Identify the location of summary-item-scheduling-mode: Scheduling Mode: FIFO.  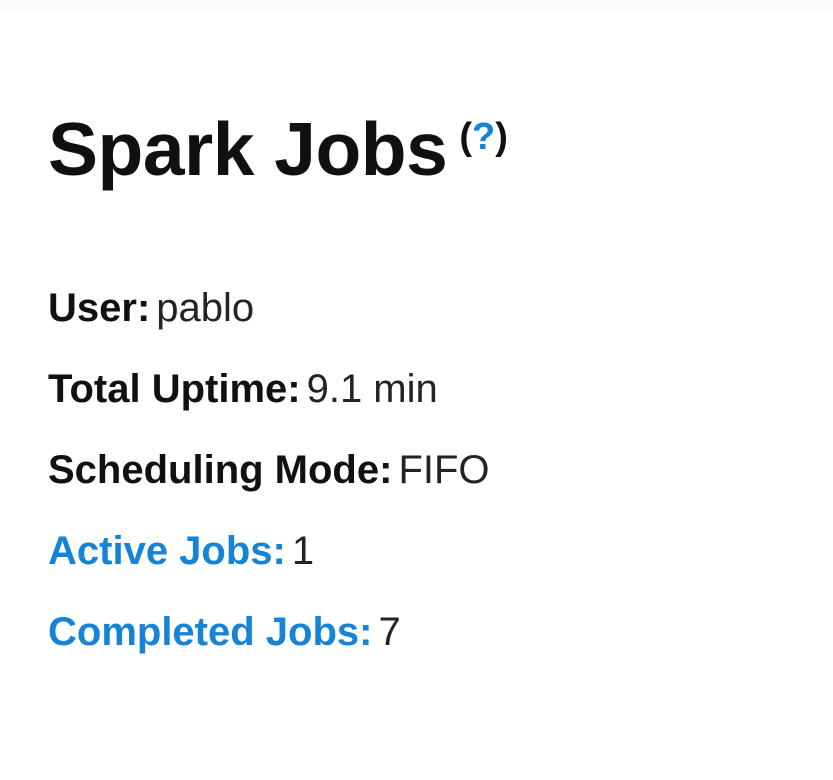
(269, 470).